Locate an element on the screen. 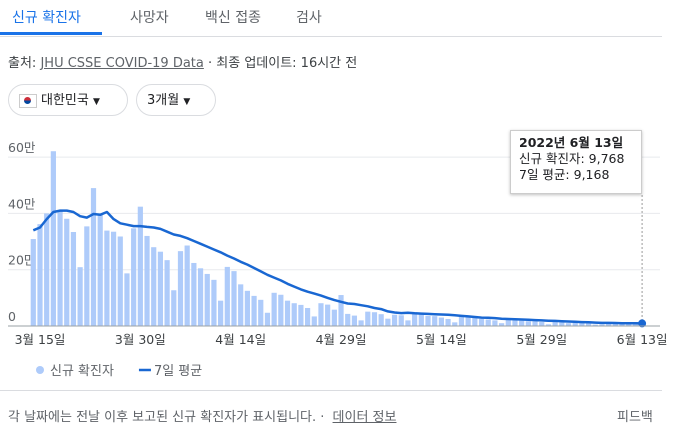 The height and width of the screenshot is (433, 690). x-tick-label: 3월 15일 is located at coordinates (40, 339).